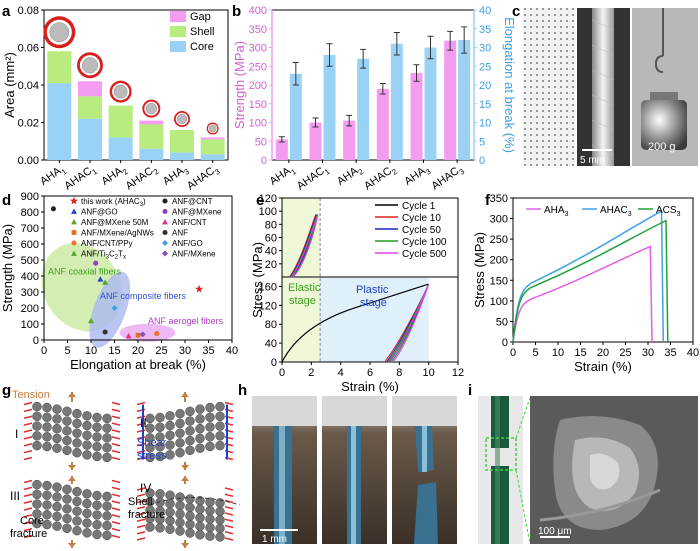 This screenshot has height=551, width=700. What do you see at coordinates (603, 366) in the screenshot?
I see `x-axis-label-f: Strain (%)` at bounding box center [603, 366].